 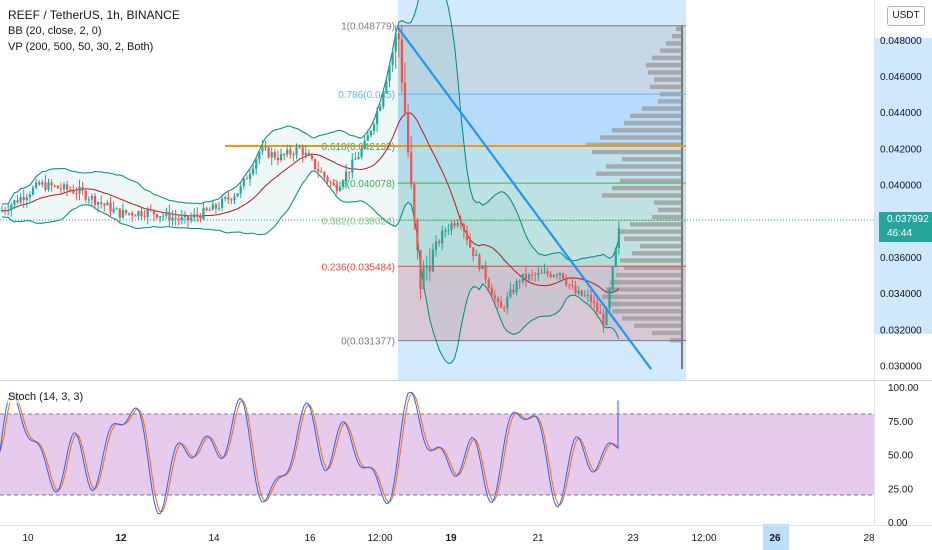 What do you see at coordinates (55, 31) in the screenshot?
I see `bollinger-legend: BB (20, close, 2, 0)` at bounding box center [55, 31].